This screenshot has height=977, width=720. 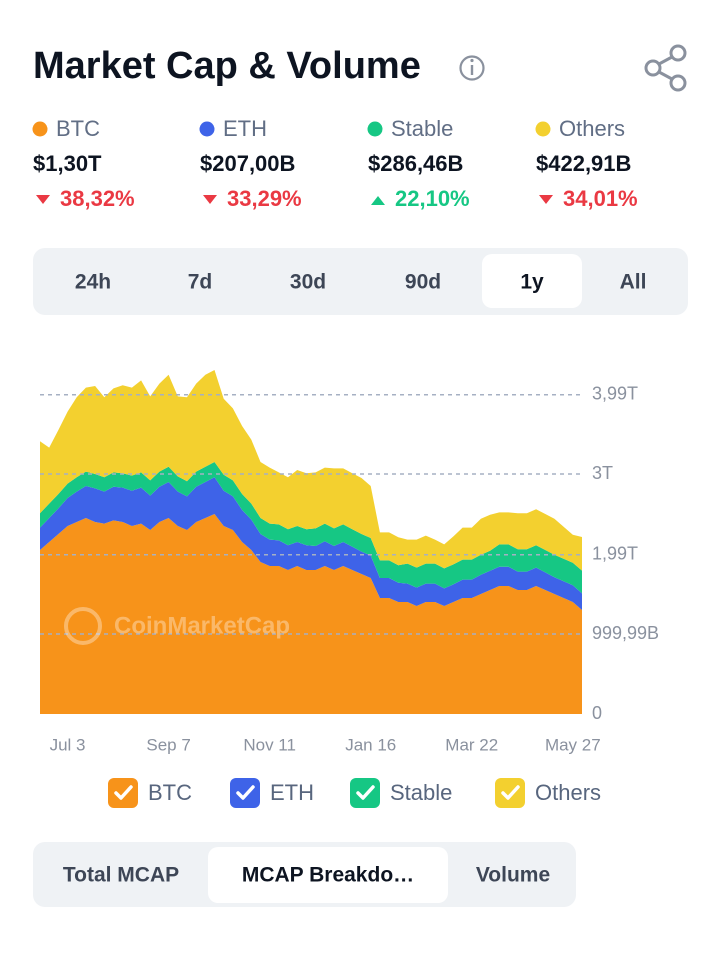 What do you see at coordinates (600, 198) in the screenshot?
I see `stat-change: 34,01%` at bounding box center [600, 198].